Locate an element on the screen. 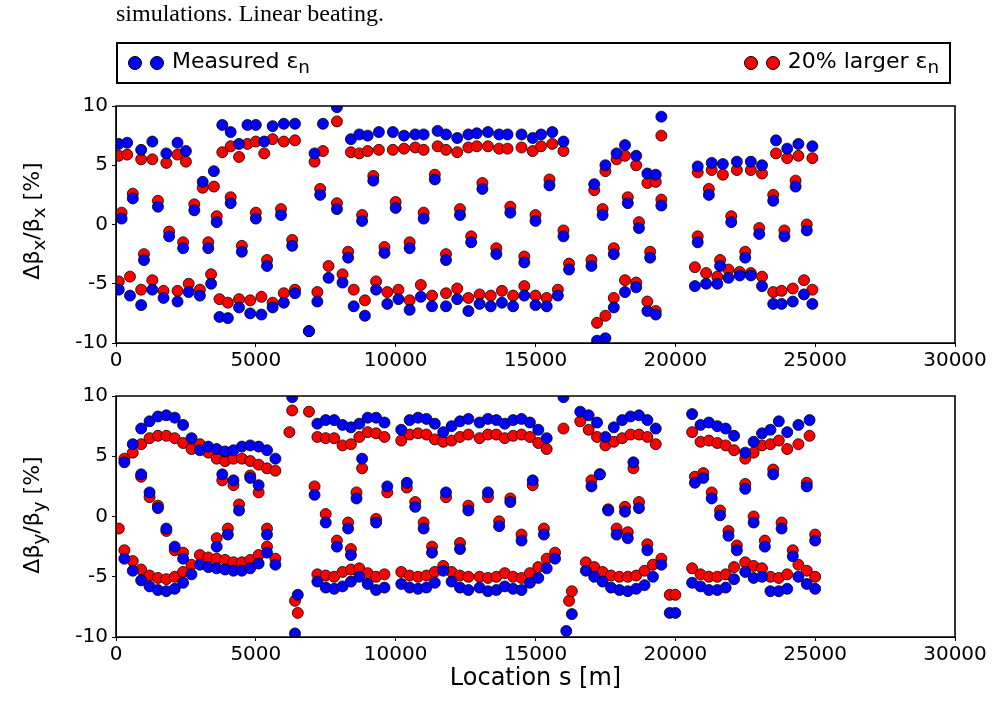 Image resolution: width=1001 pixels, height=705 pixels. x-axis-title: Location s [m] is located at coordinates (535, 677).